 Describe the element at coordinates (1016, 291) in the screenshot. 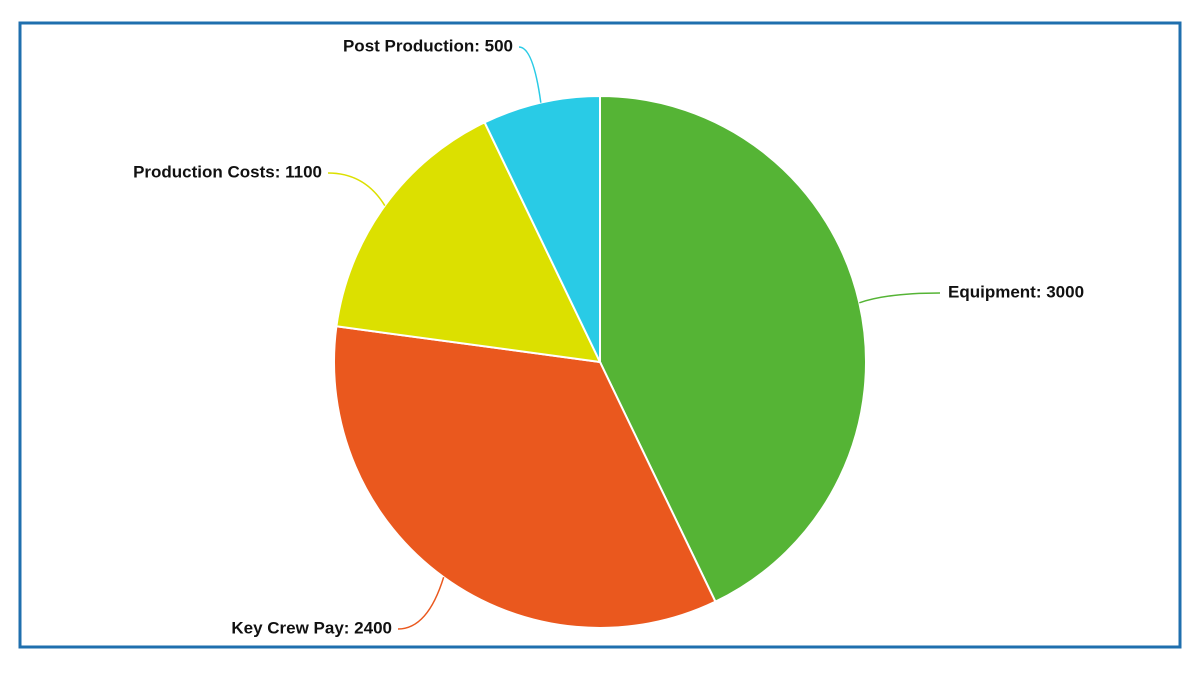

I see `slice-label: Equipment: 3000` at that location.